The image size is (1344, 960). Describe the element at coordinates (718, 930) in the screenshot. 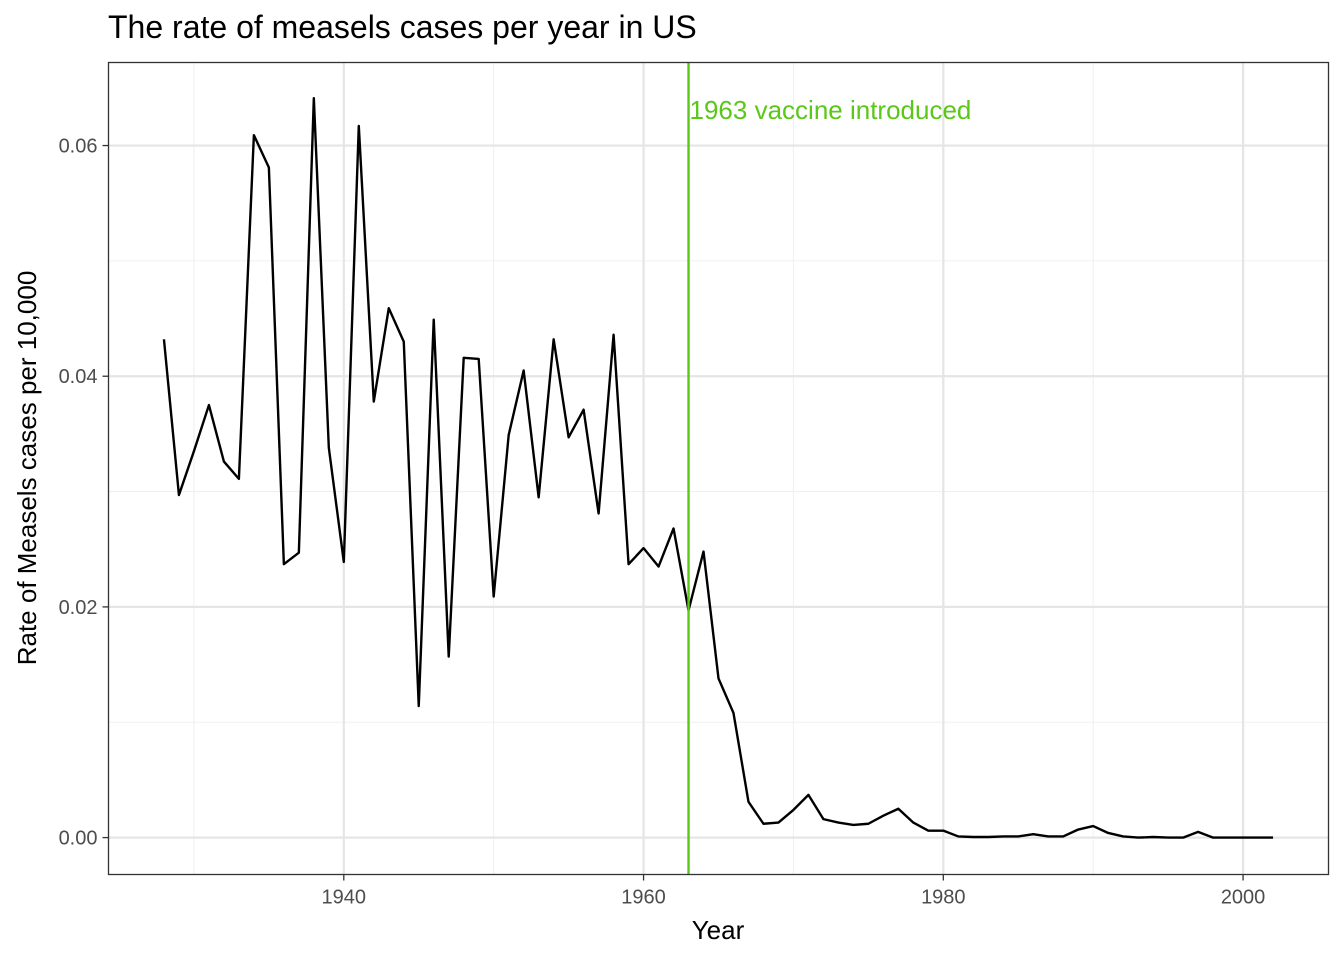

I see `x-axis-title: Year` at that location.